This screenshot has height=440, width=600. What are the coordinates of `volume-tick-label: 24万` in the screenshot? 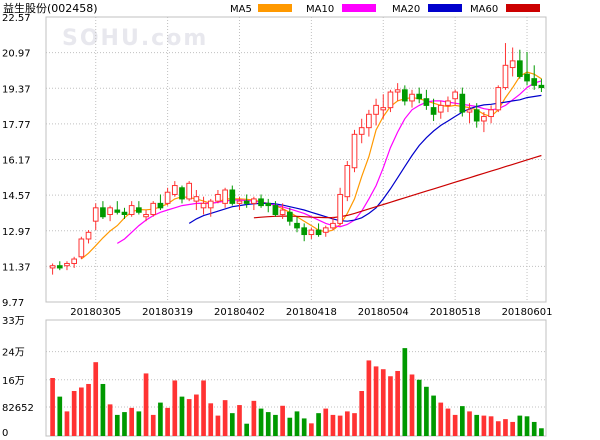 It's located at (13, 353).